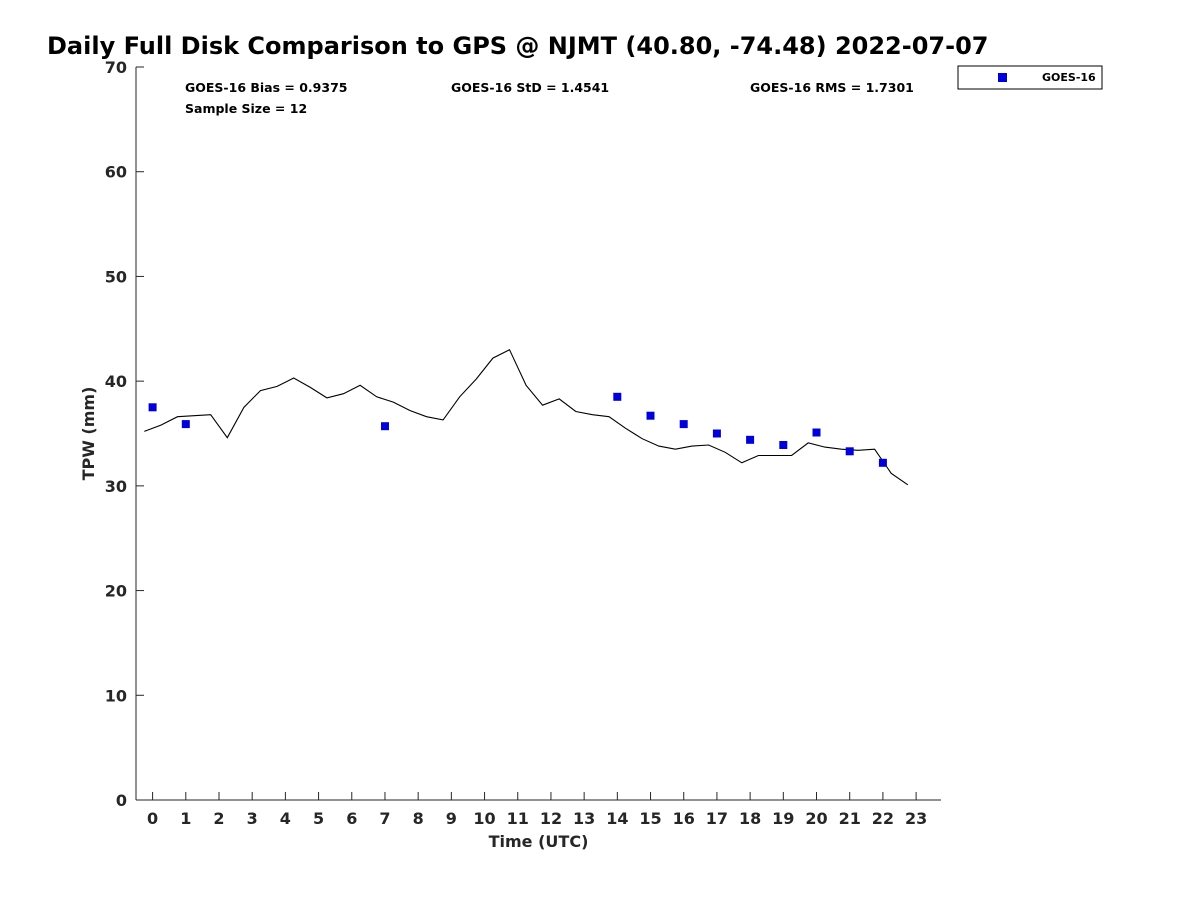  What do you see at coordinates (116, 67) in the screenshot?
I see `y-tick-label: 70` at bounding box center [116, 67].